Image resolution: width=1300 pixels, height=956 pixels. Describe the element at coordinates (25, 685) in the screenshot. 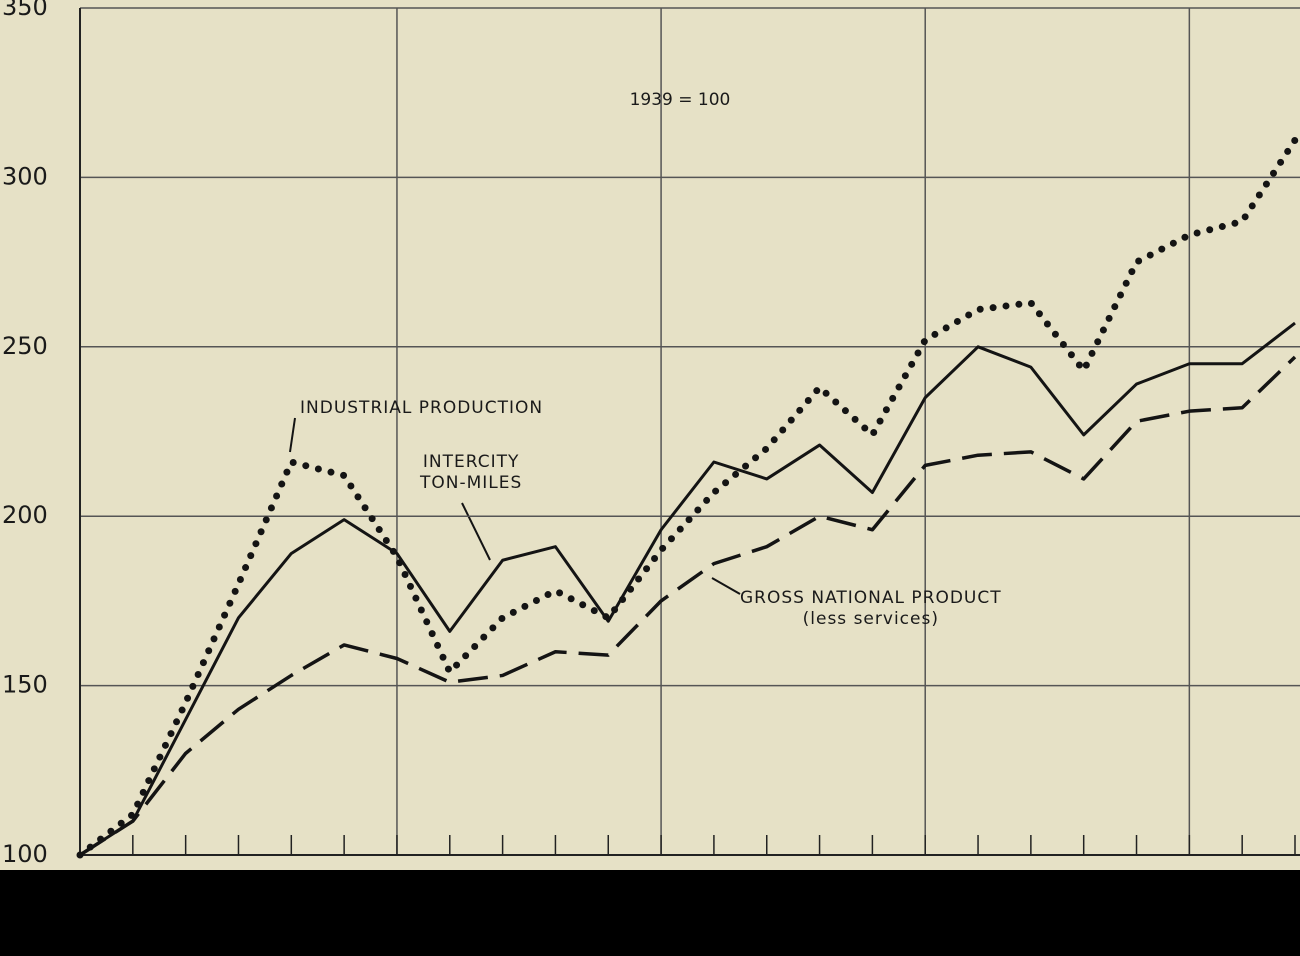

I see `y-tick-label: 150` at that location.